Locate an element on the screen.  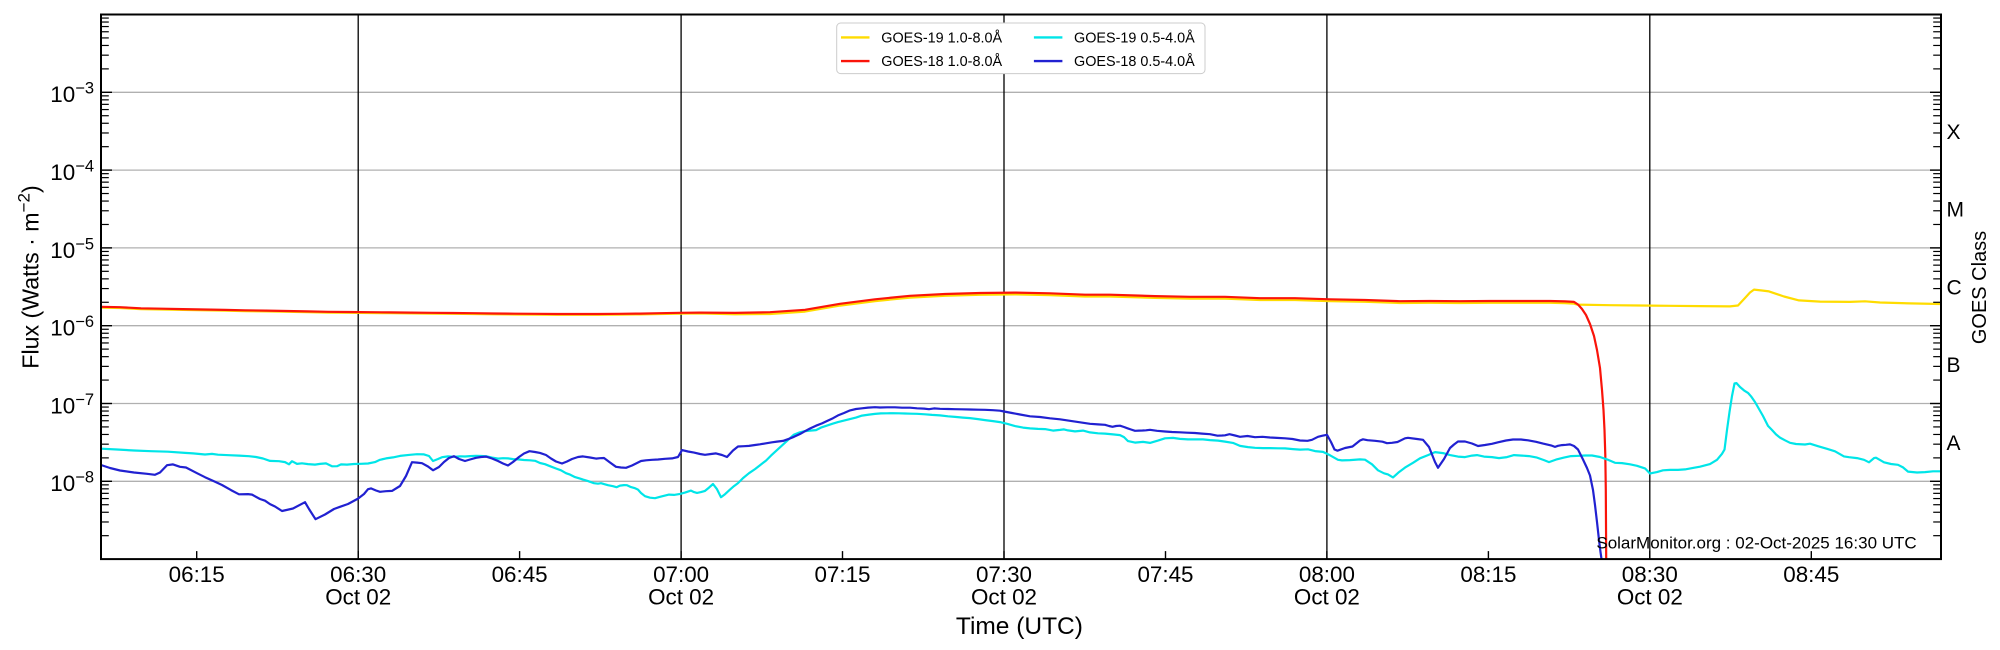
svg-text: 06:45 is located at coordinates (520, 574).